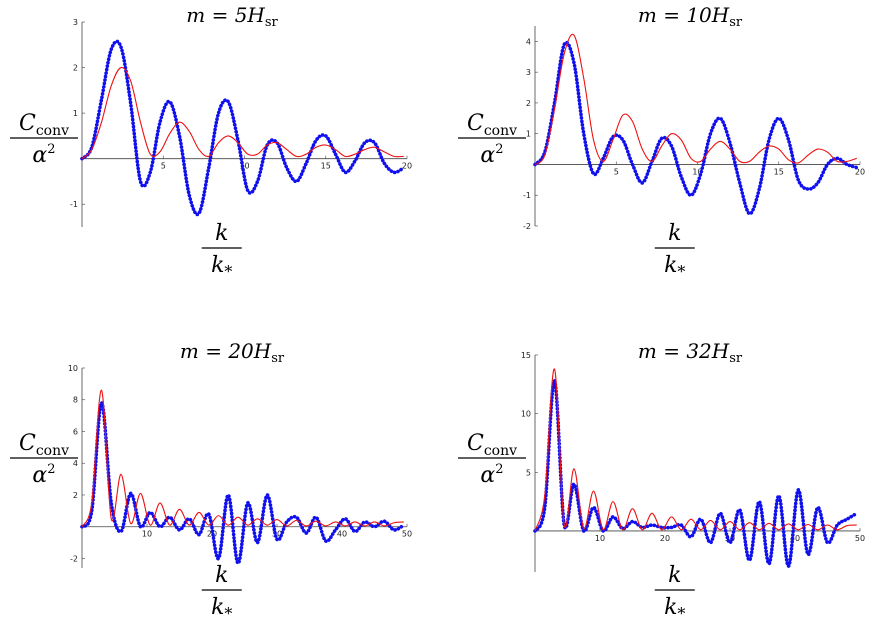 This screenshot has height=620, width=872. I want to click on panel-title-main: m = 5H, so click(225, 15).